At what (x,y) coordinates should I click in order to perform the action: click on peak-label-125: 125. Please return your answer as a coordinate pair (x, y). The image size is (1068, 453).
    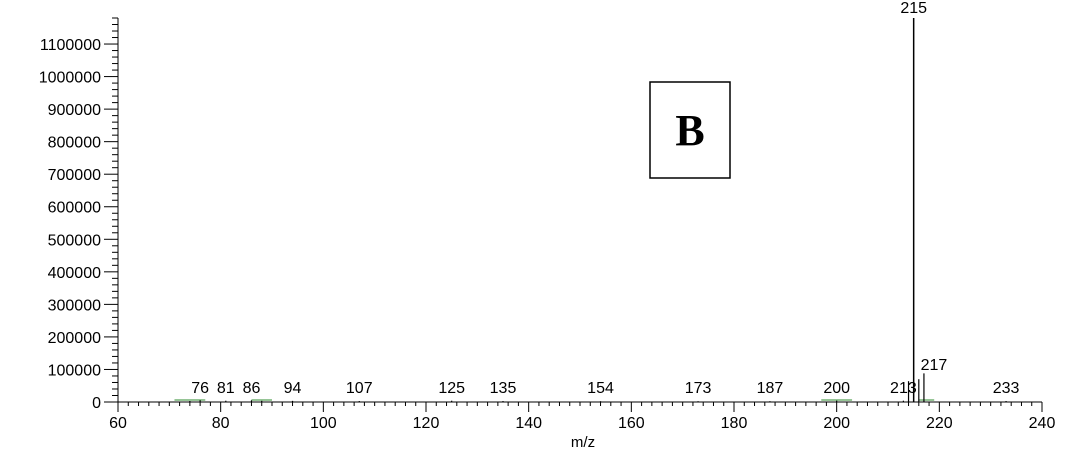
    Looking at the image, I should click on (451, 388).